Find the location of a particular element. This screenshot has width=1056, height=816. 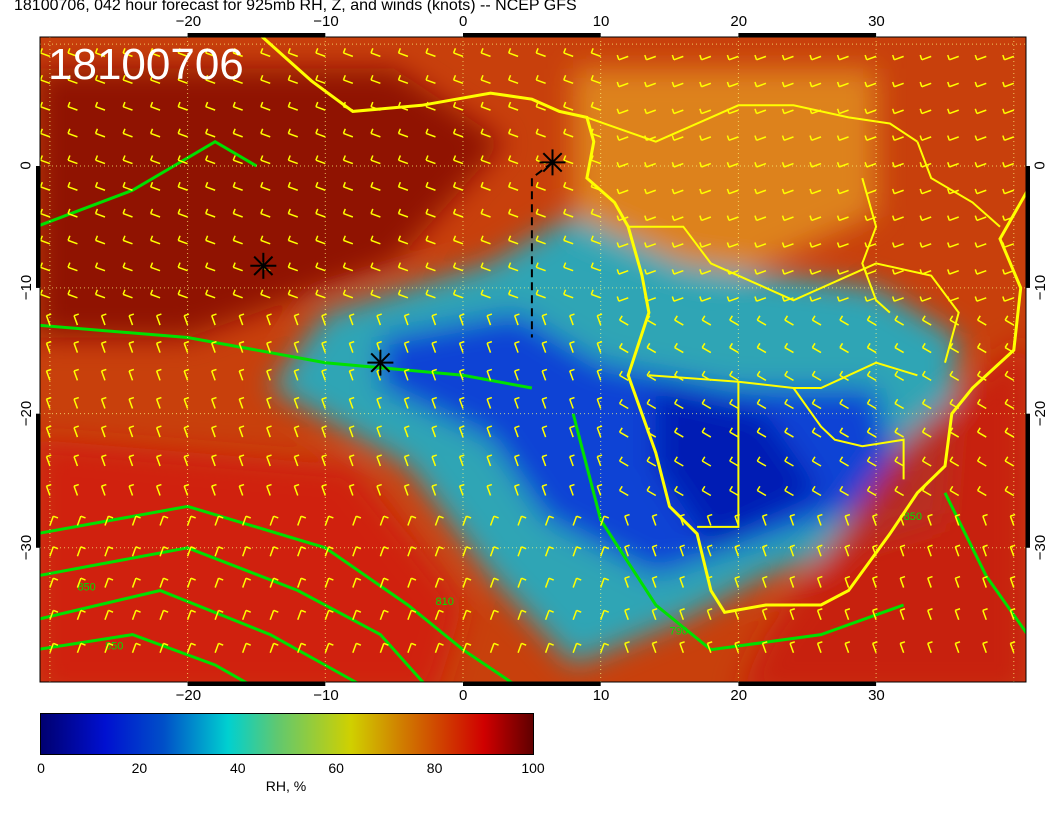

country-border is located at coordinates (752, 123).